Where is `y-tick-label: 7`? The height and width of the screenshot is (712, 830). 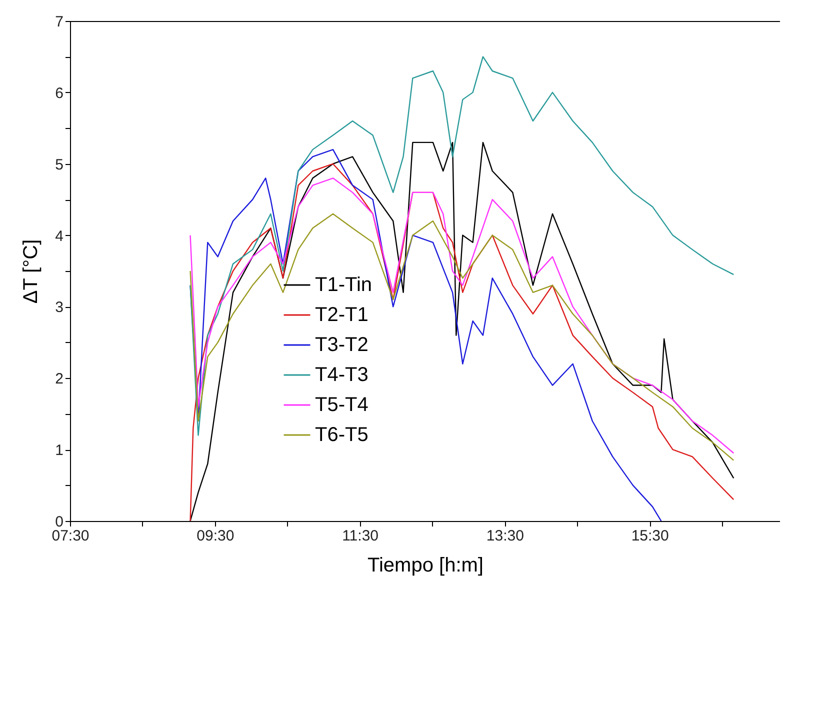
y-tick-label: 7 is located at coordinates (59, 22).